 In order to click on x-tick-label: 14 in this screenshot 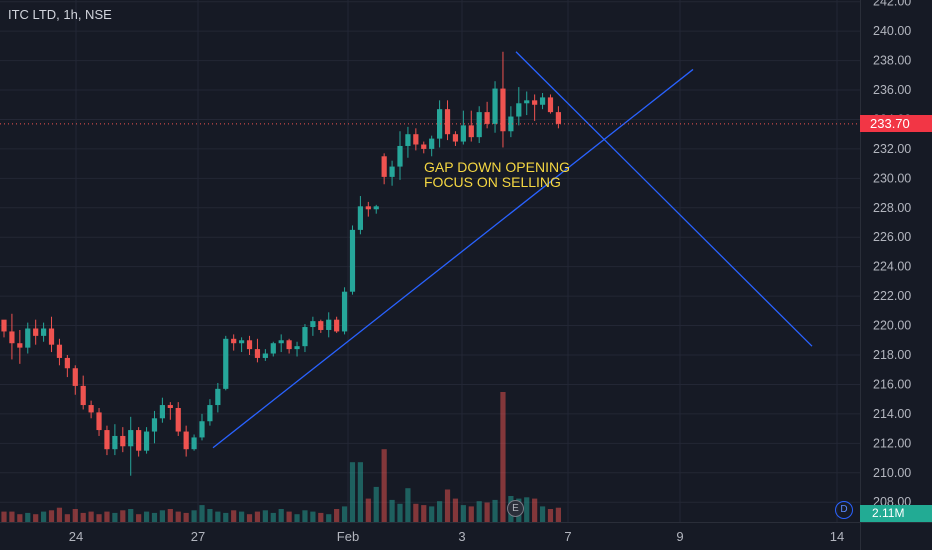, I will do `click(837, 536)`.